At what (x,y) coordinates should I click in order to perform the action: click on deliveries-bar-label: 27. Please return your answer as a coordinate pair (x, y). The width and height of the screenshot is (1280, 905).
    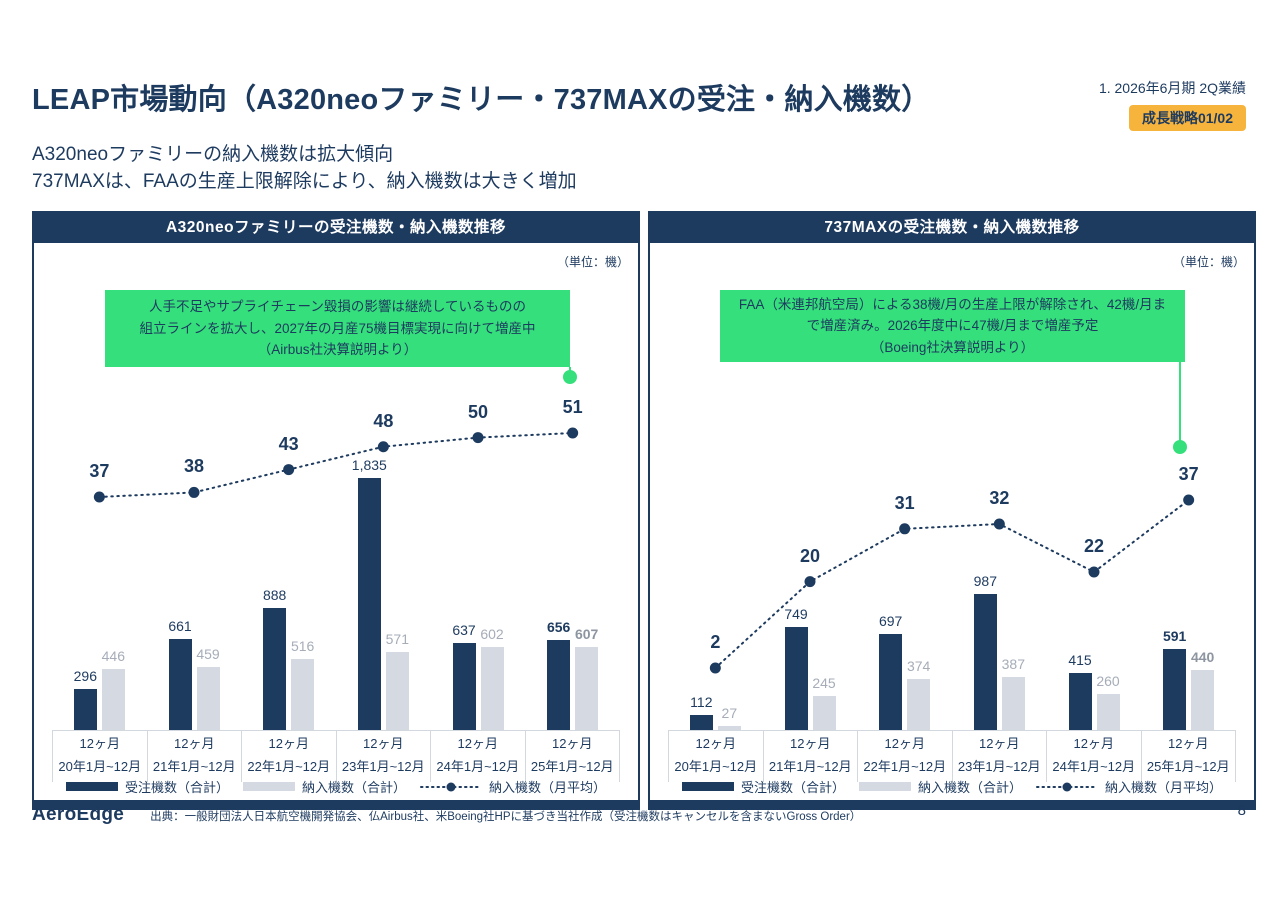
    Looking at the image, I should click on (729, 713).